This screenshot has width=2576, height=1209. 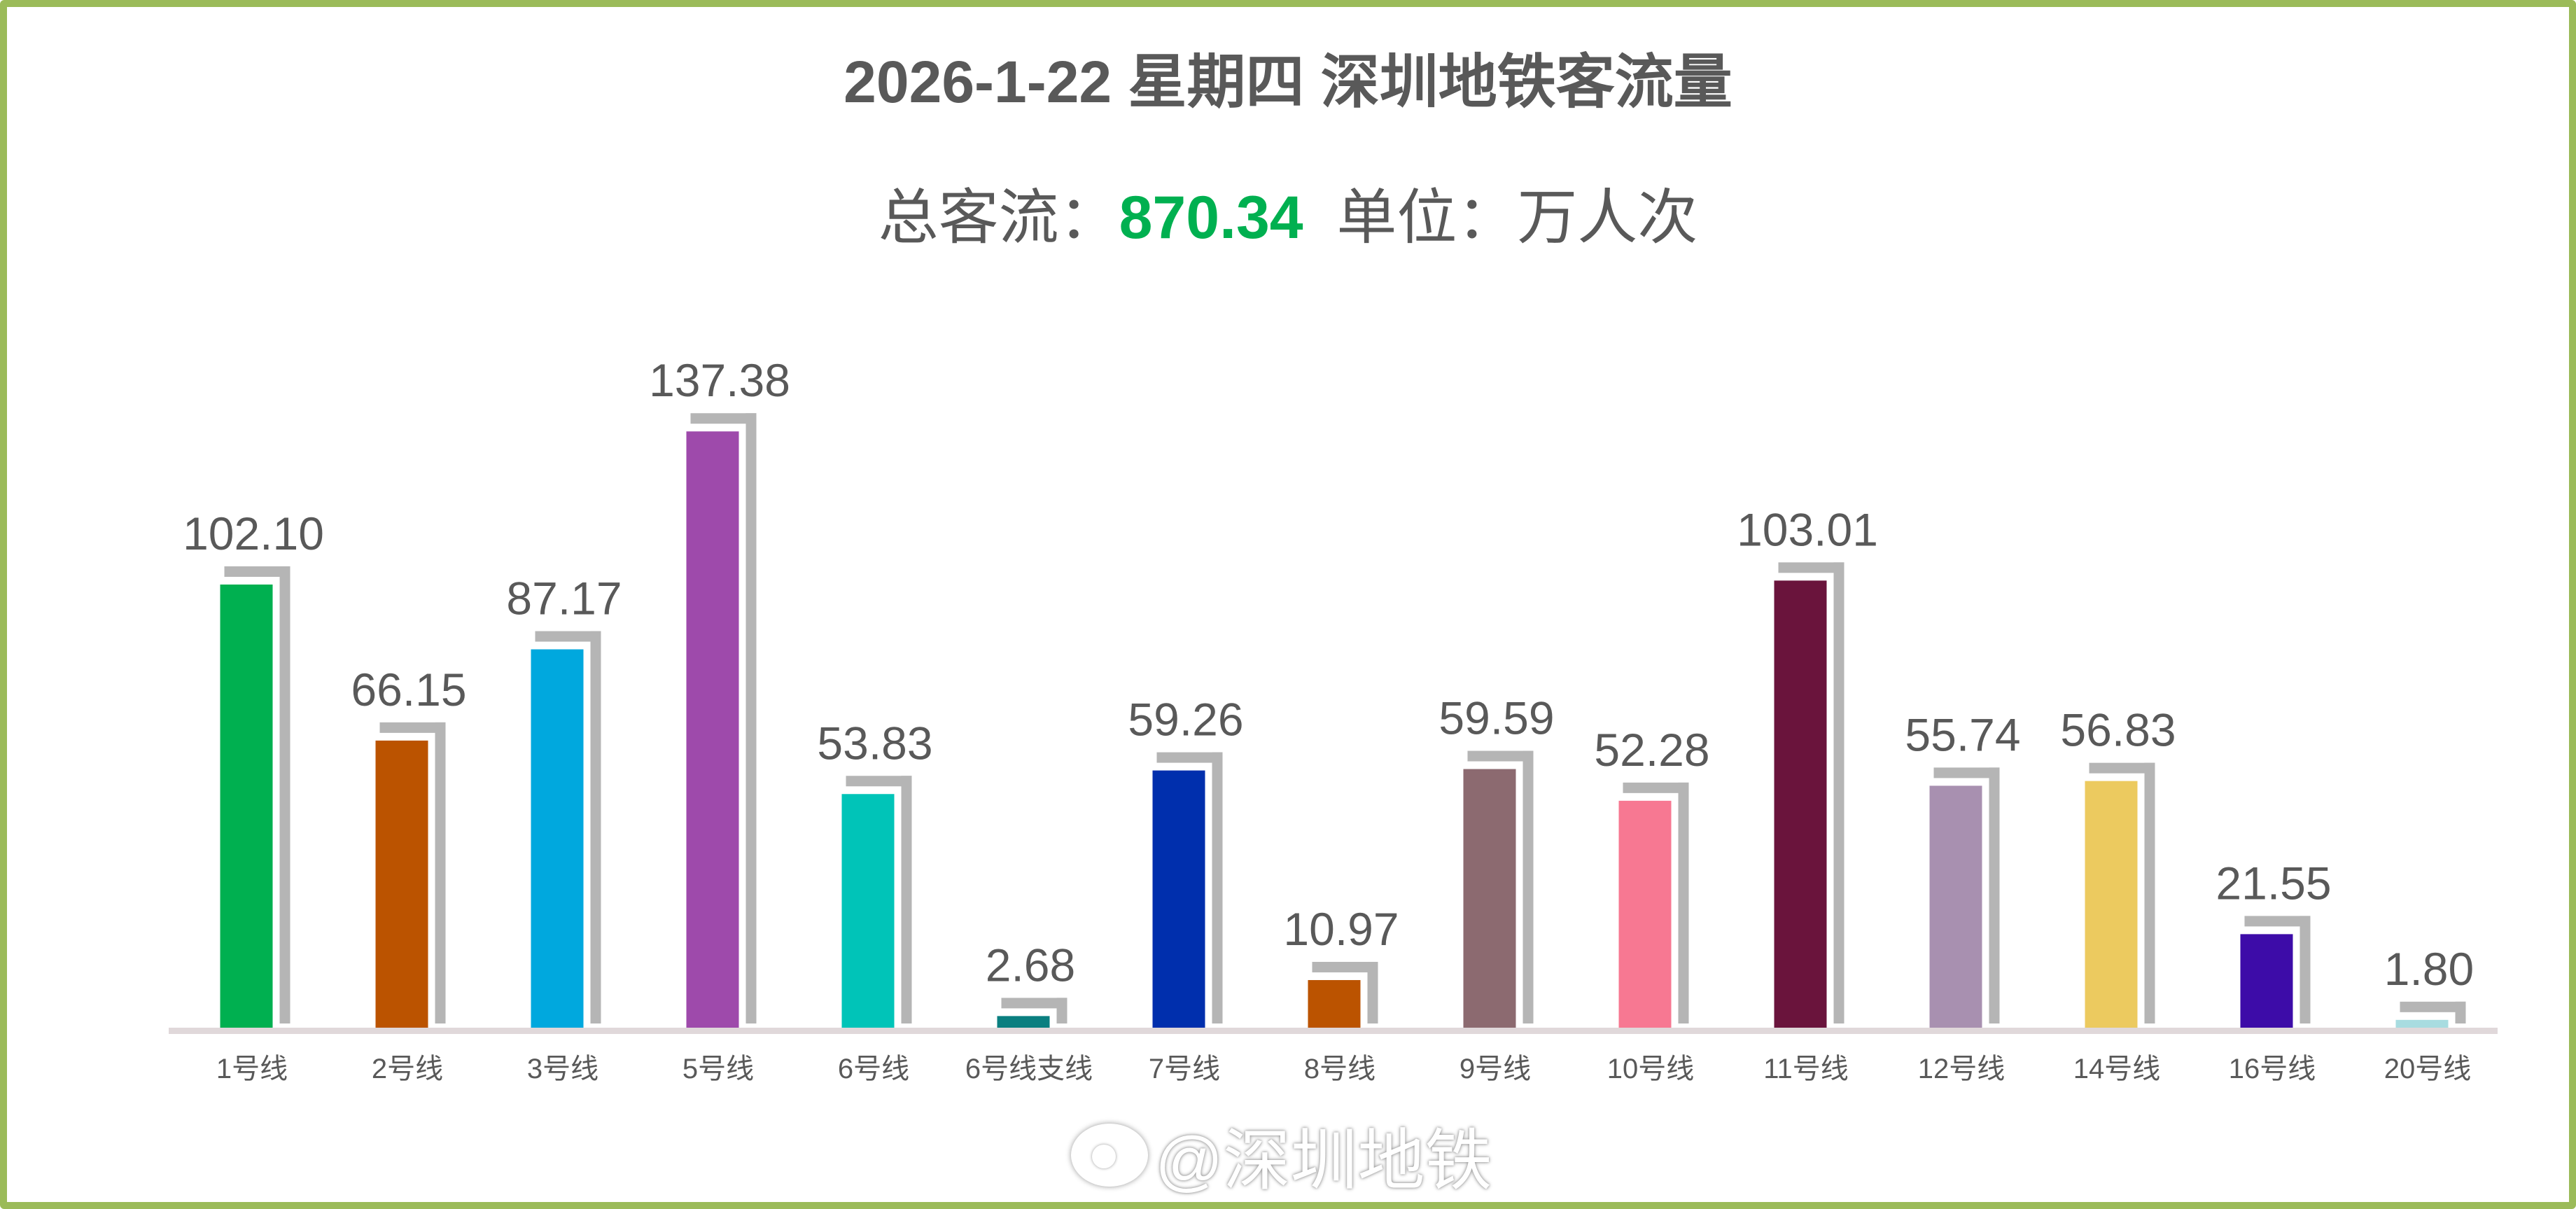 What do you see at coordinates (2272, 1069) in the screenshot?
I see `x-tick-label: 16号线` at bounding box center [2272, 1069].